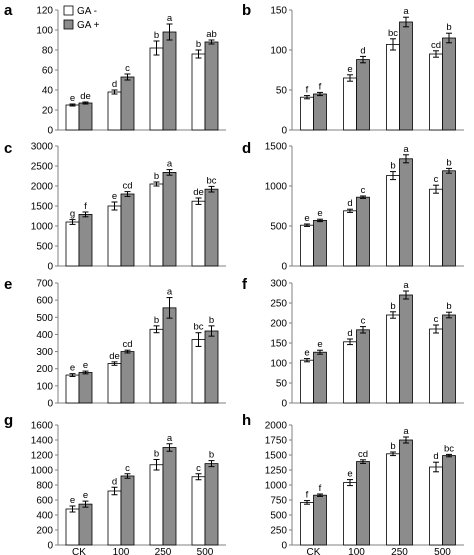 This screenshot has height=555, width=474. Describe the element at coordinates (44, 318) in the screenshot. I see `y-tick-label: 500` at that location.